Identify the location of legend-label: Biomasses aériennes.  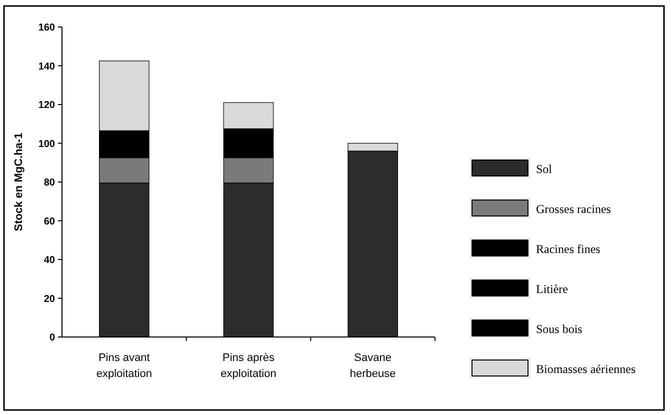
(586, 369).